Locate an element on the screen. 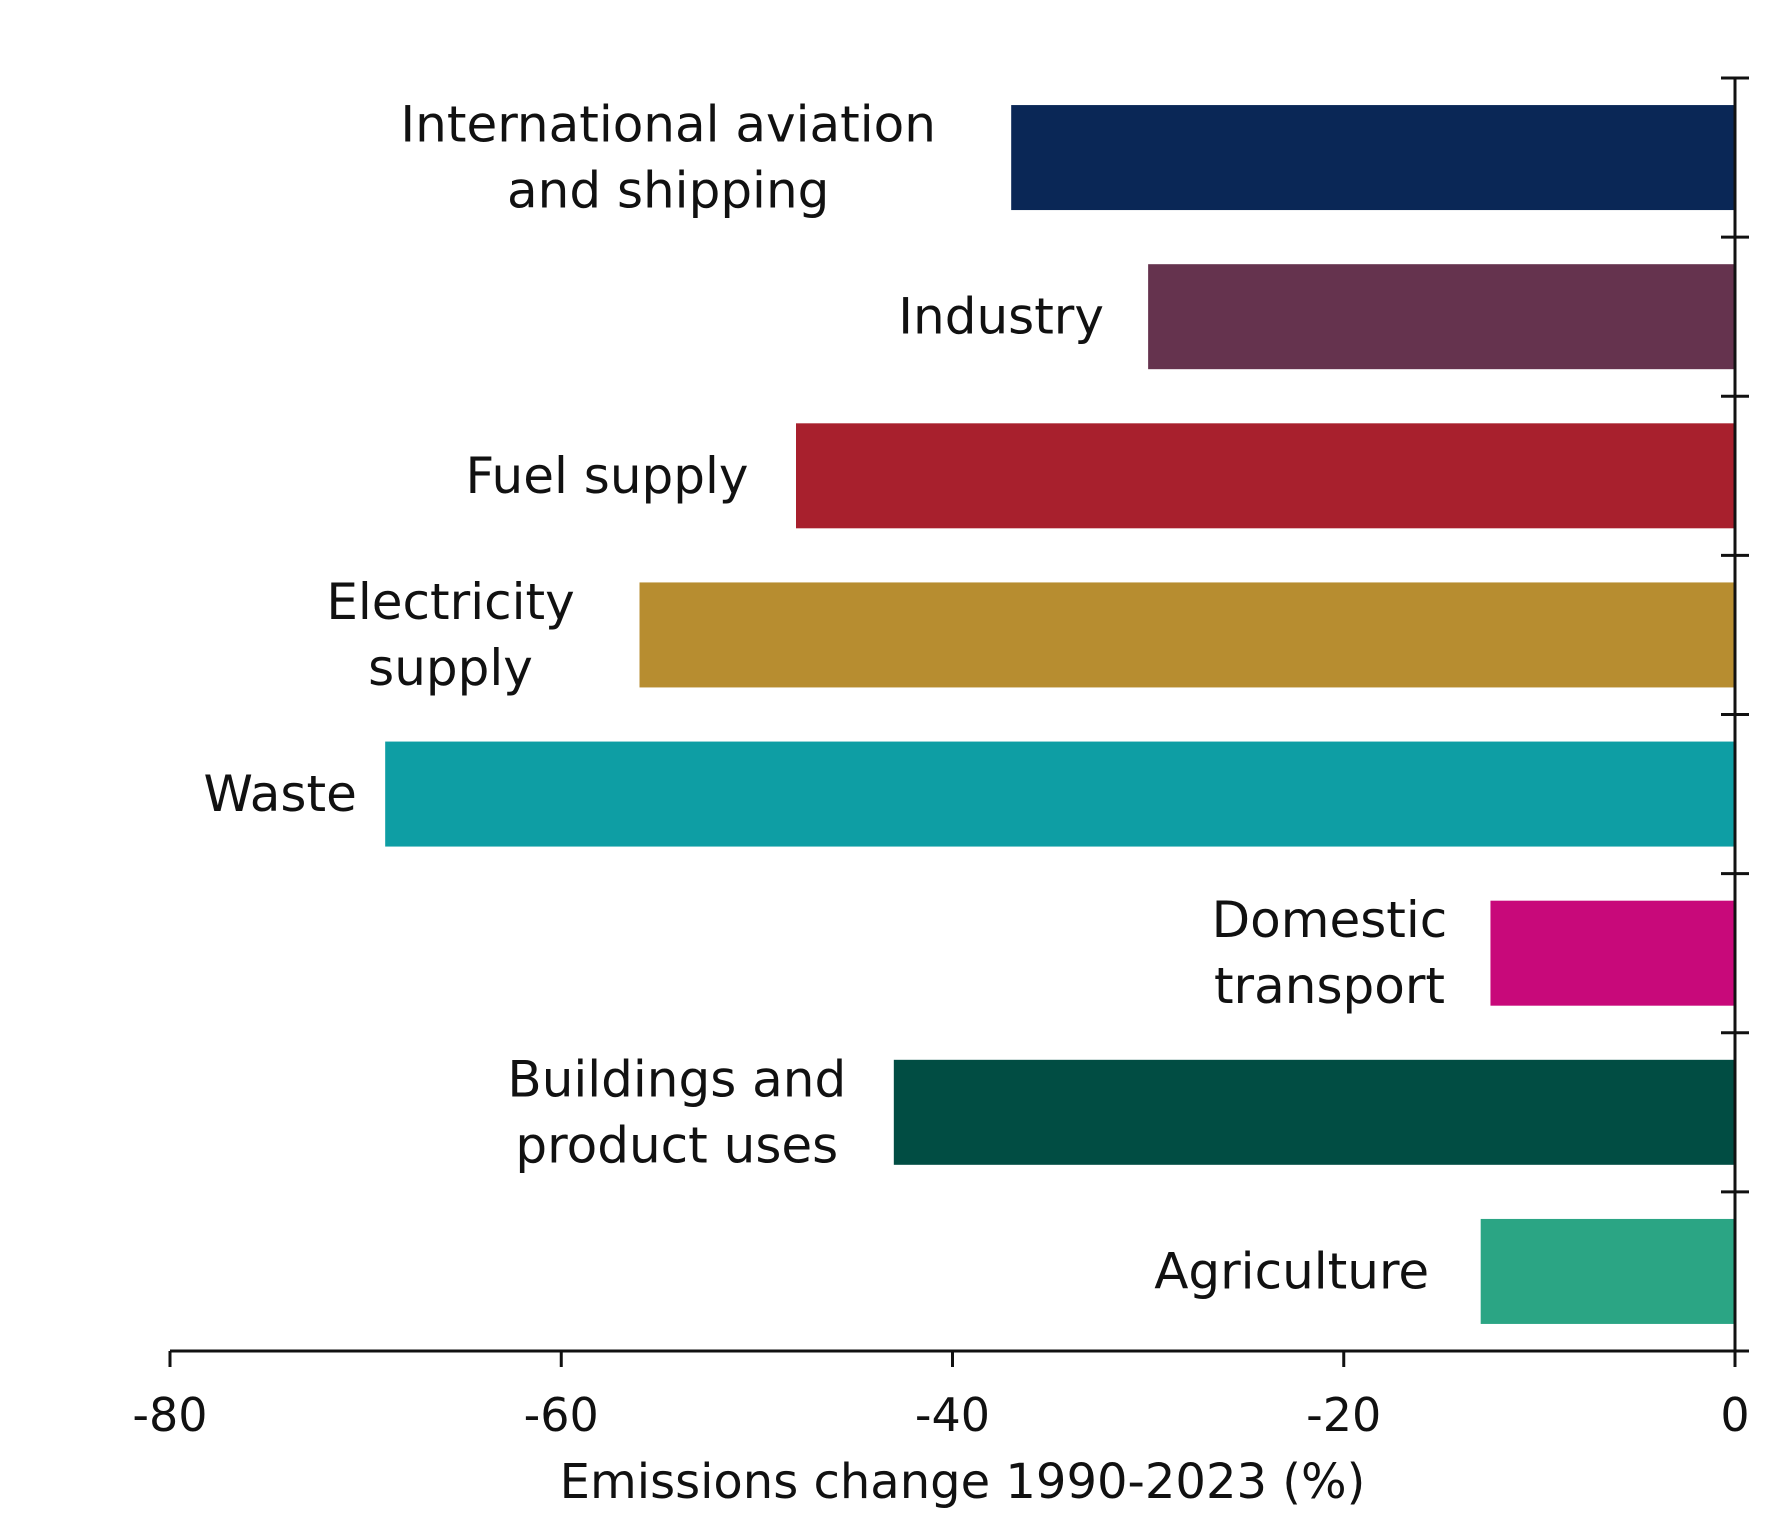 This screenshot has width=1779, height=1513. x-ticks-group: -80 -60 -40 -20 0 is located at coordinates (941, 1396).